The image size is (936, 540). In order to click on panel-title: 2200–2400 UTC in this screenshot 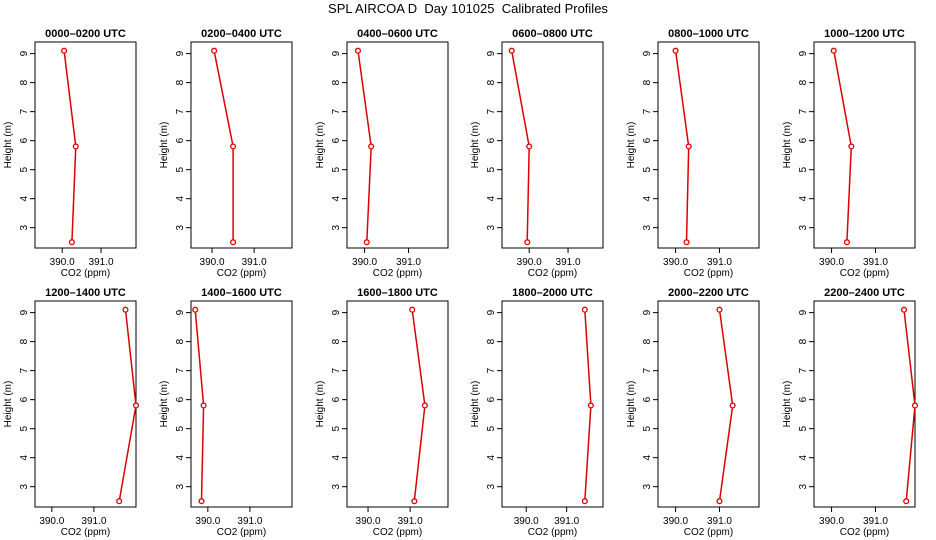, I will do `click(864, 293)`.